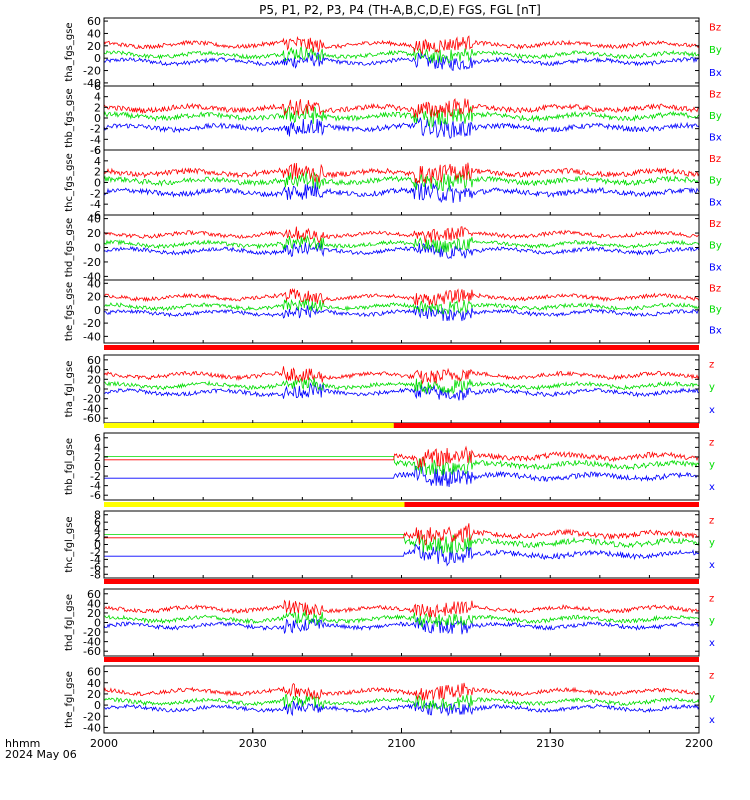 The width and height of the screenshot is (750, 800). Describe the element at coordinates (69, 466) in the screenshot. I see `y-axis-label: thb_fgl_gse` at that location.